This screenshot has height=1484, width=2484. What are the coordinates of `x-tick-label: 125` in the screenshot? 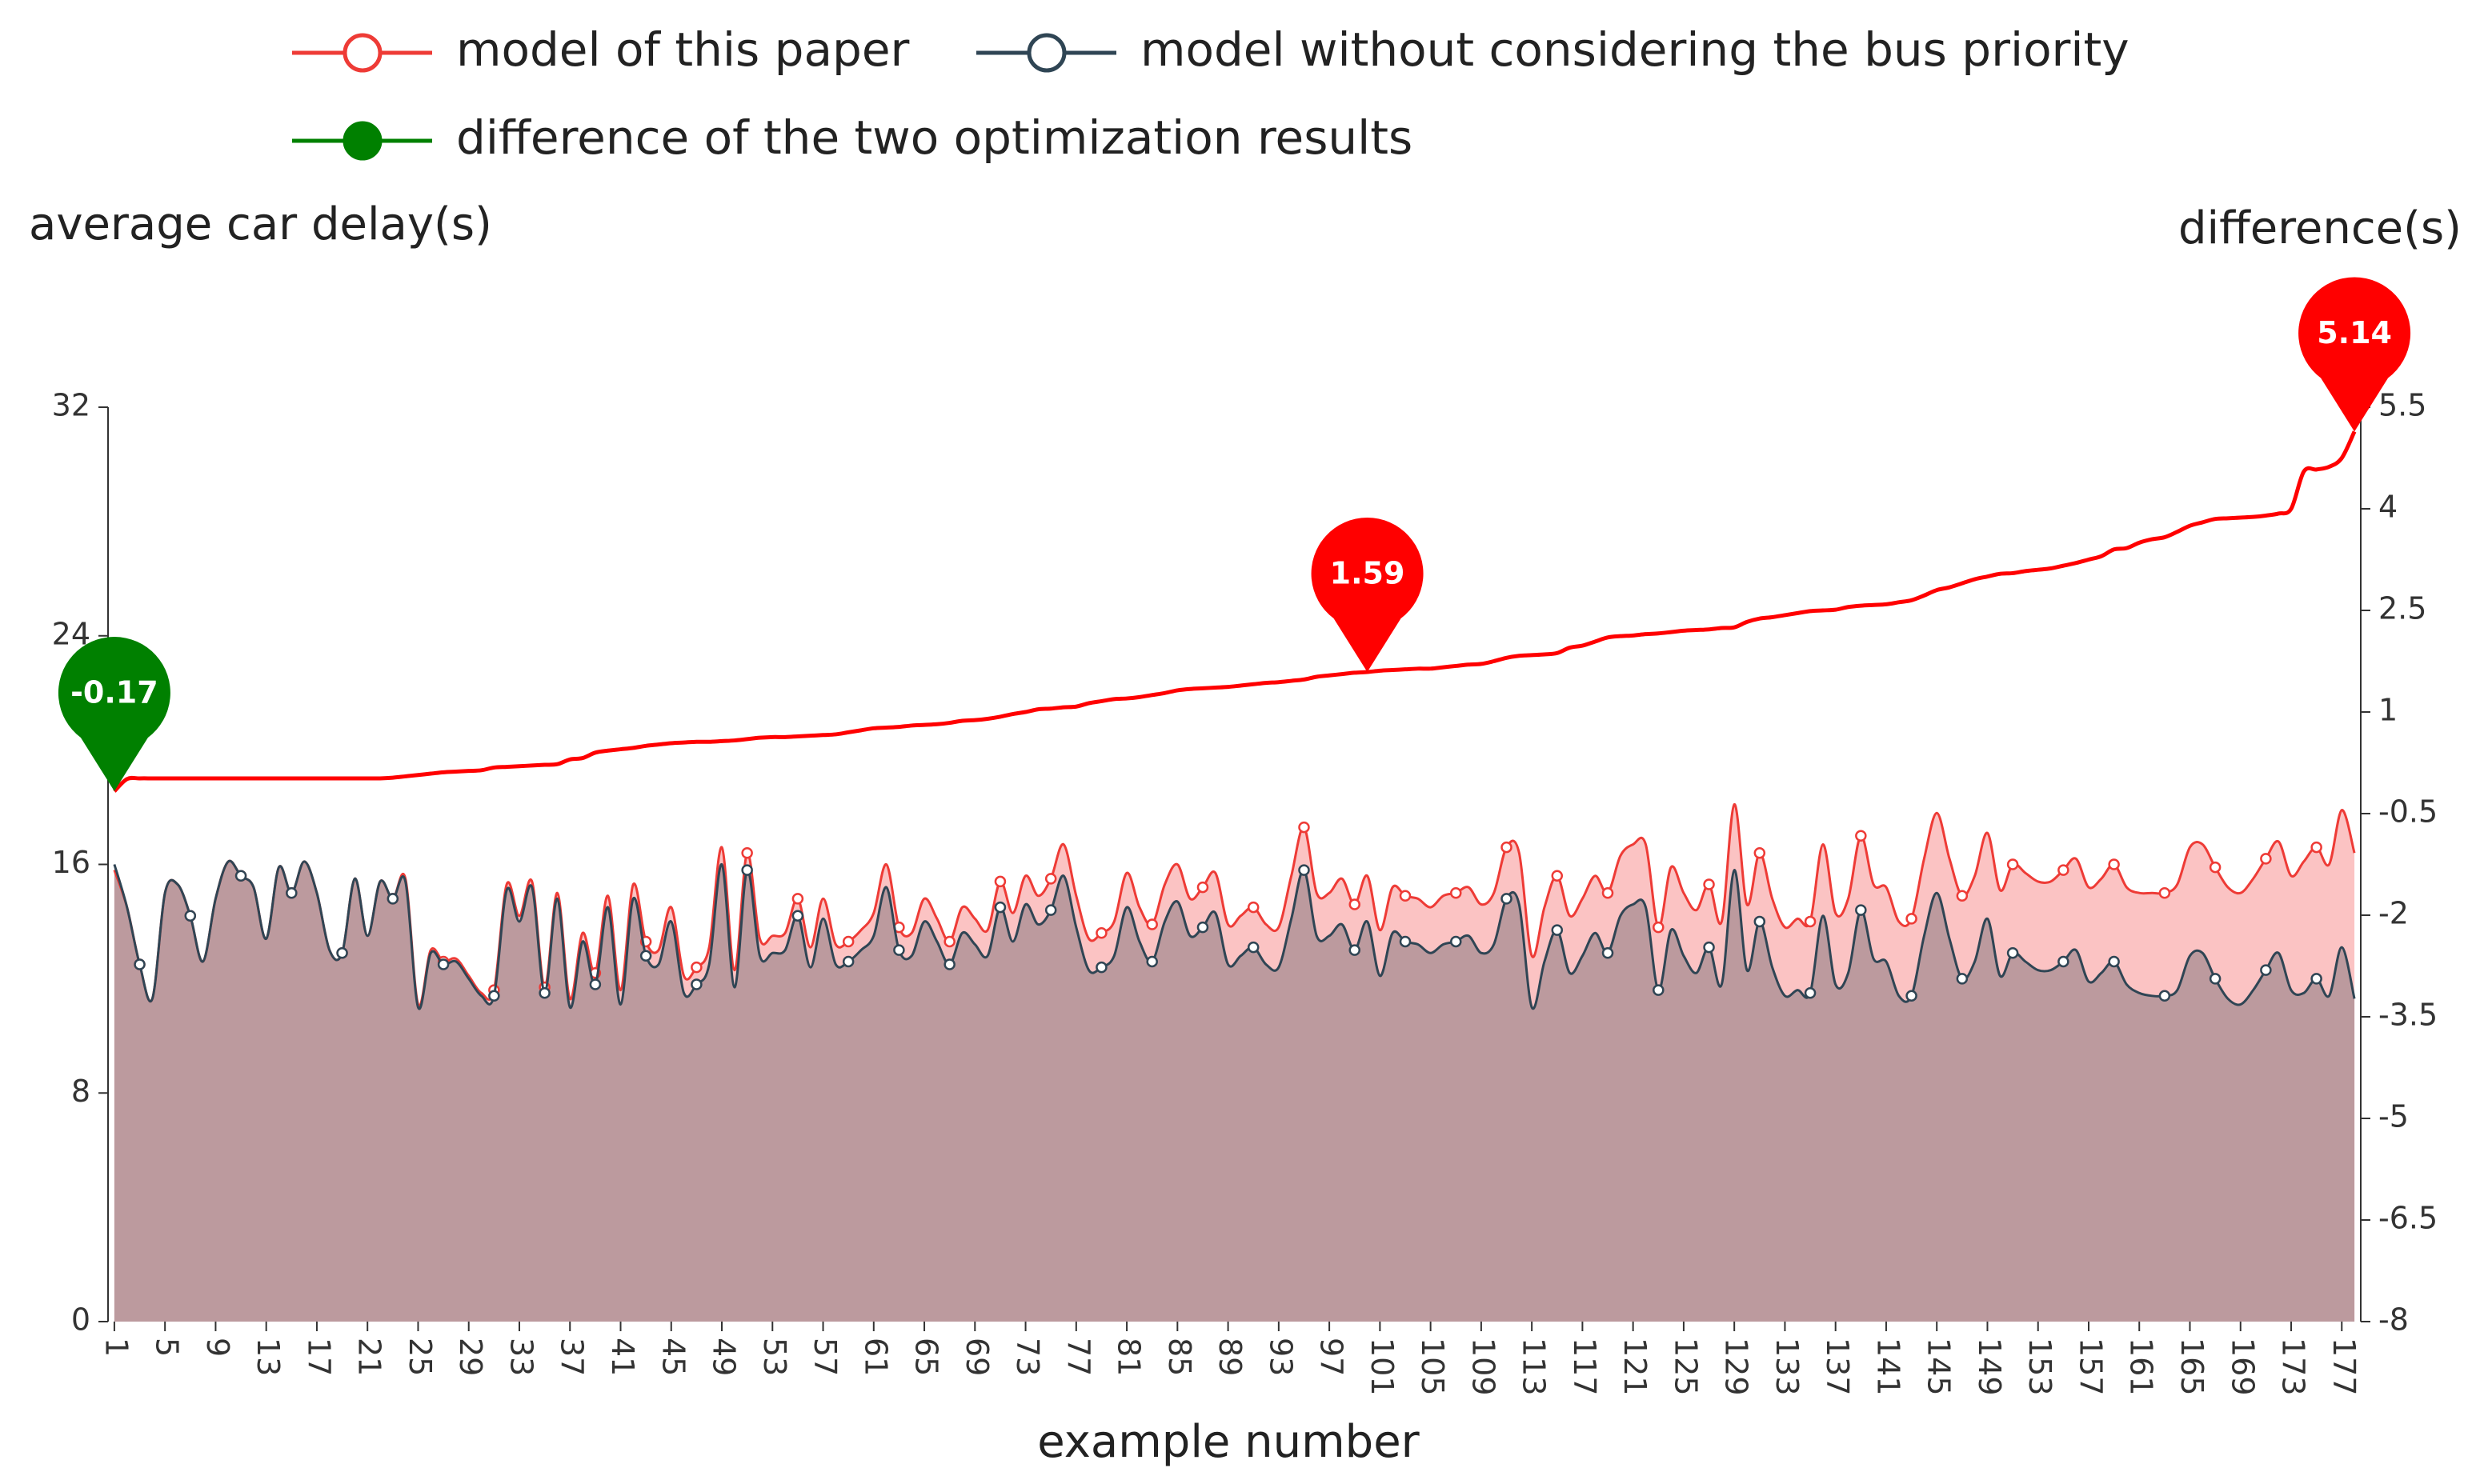 It's located at (1685, 1367).